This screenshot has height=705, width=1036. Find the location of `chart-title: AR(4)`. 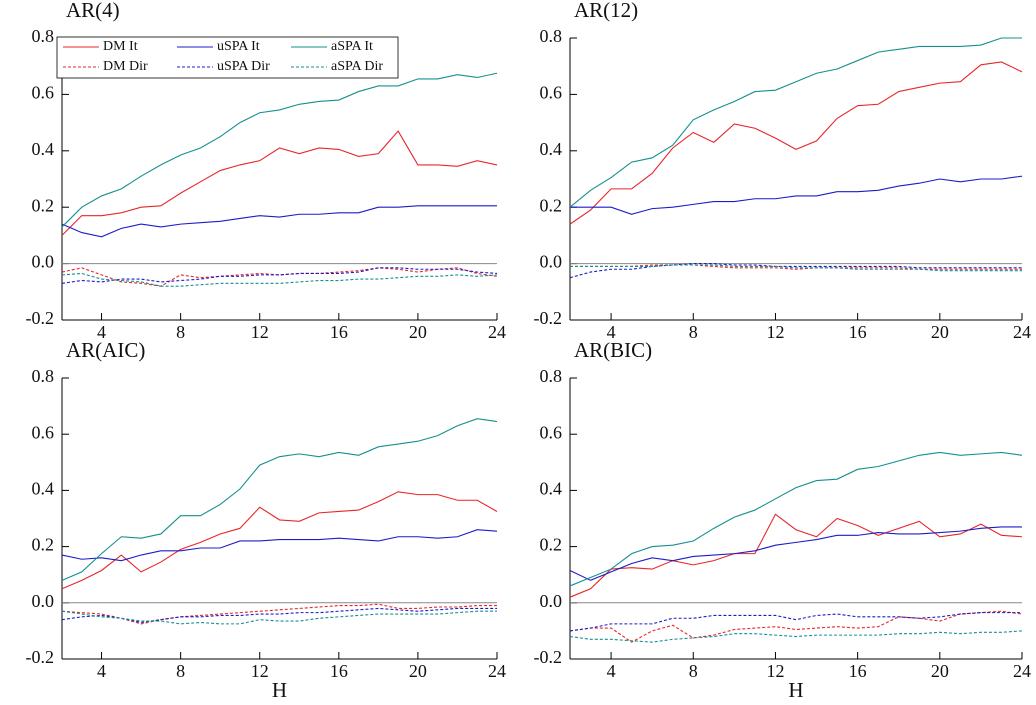

chart-title: AR(4) is located at coordinates (93, 11).